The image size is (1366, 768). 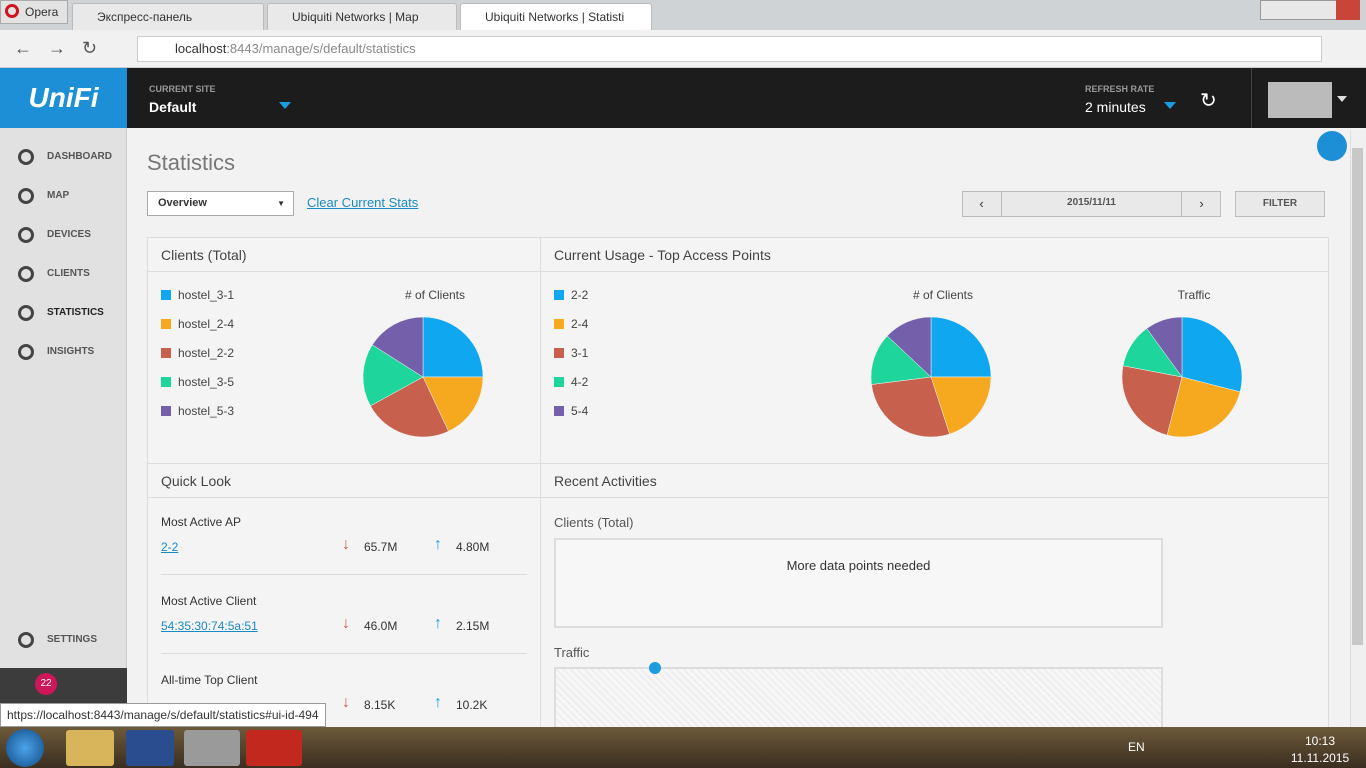 I want to click on refresh-icon: ↻, so click(x=1208, y=101).